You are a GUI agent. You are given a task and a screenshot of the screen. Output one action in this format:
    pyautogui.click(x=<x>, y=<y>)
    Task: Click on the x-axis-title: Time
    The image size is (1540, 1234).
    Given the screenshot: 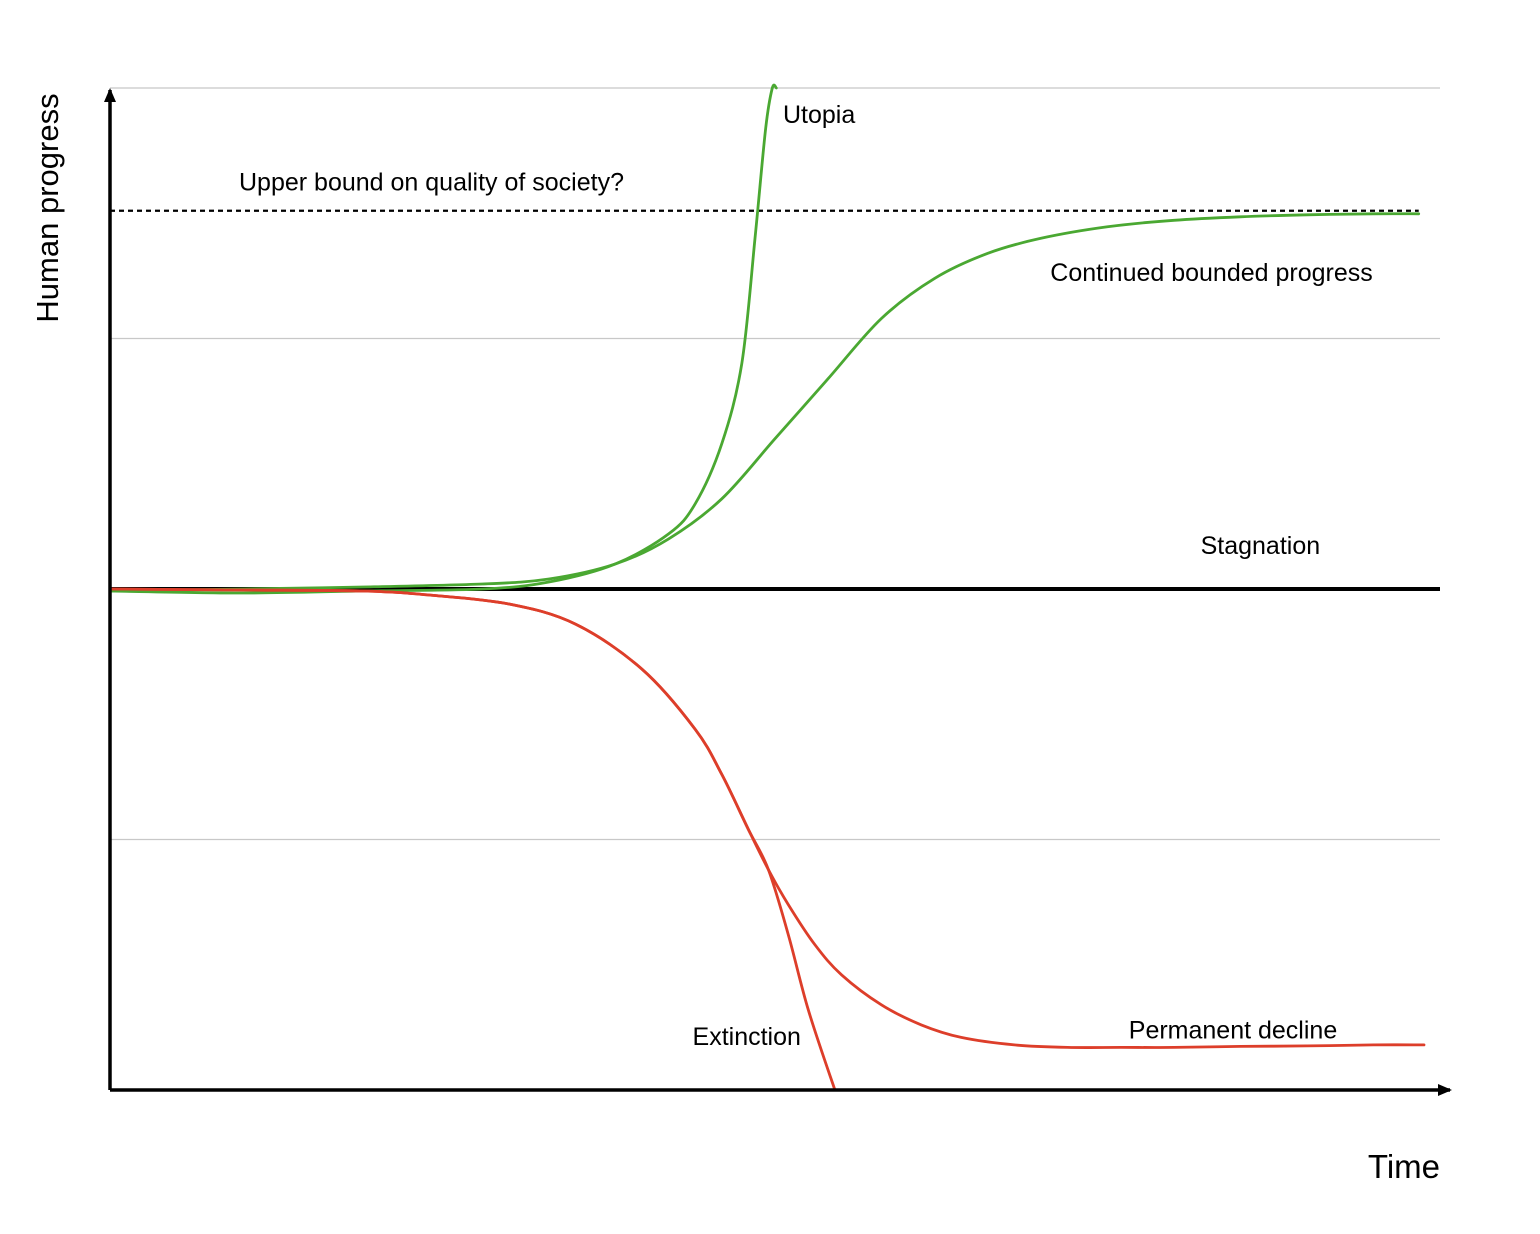 What is the action you would take?
    pyautogui.click(x=1404, y=1166)
    